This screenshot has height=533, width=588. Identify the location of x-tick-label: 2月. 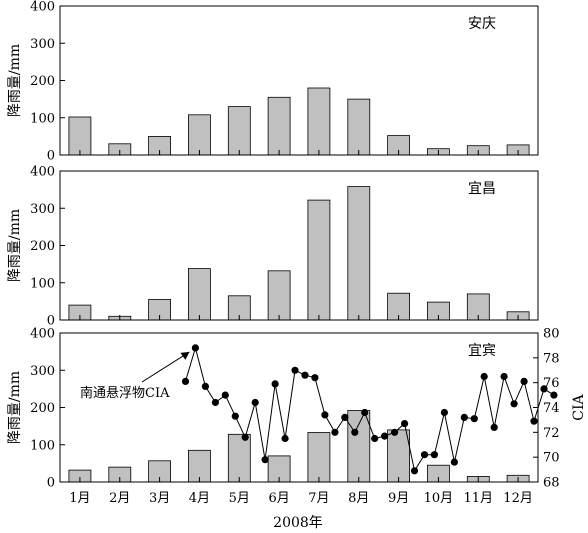
(119, 498).